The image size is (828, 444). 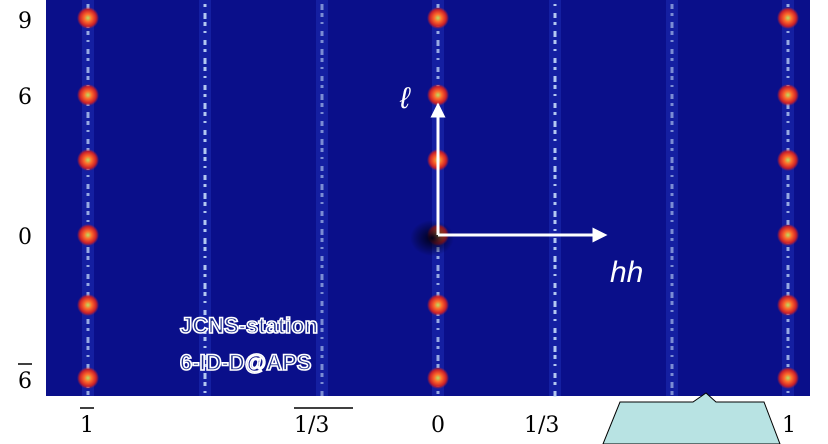 I want to click on axis-label-hh: hh, so click(x=626, y=272).